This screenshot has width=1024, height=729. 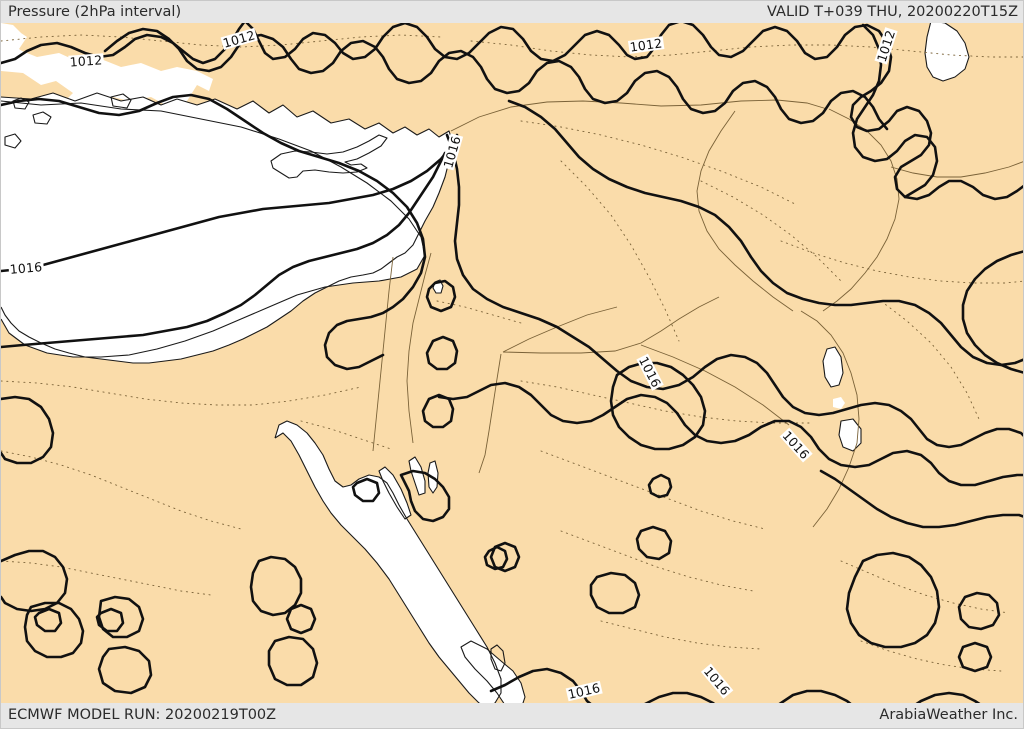 I want to click on isobar-1012-iran, so click(x=895, y=111).